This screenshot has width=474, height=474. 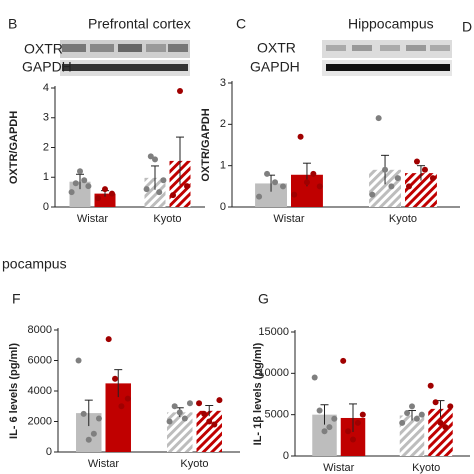 What do you see at coordinates (14, 147) in the screenshot?
I see `y-axis-label: OXTR/GAPDH` at bounding box center [14, 147].